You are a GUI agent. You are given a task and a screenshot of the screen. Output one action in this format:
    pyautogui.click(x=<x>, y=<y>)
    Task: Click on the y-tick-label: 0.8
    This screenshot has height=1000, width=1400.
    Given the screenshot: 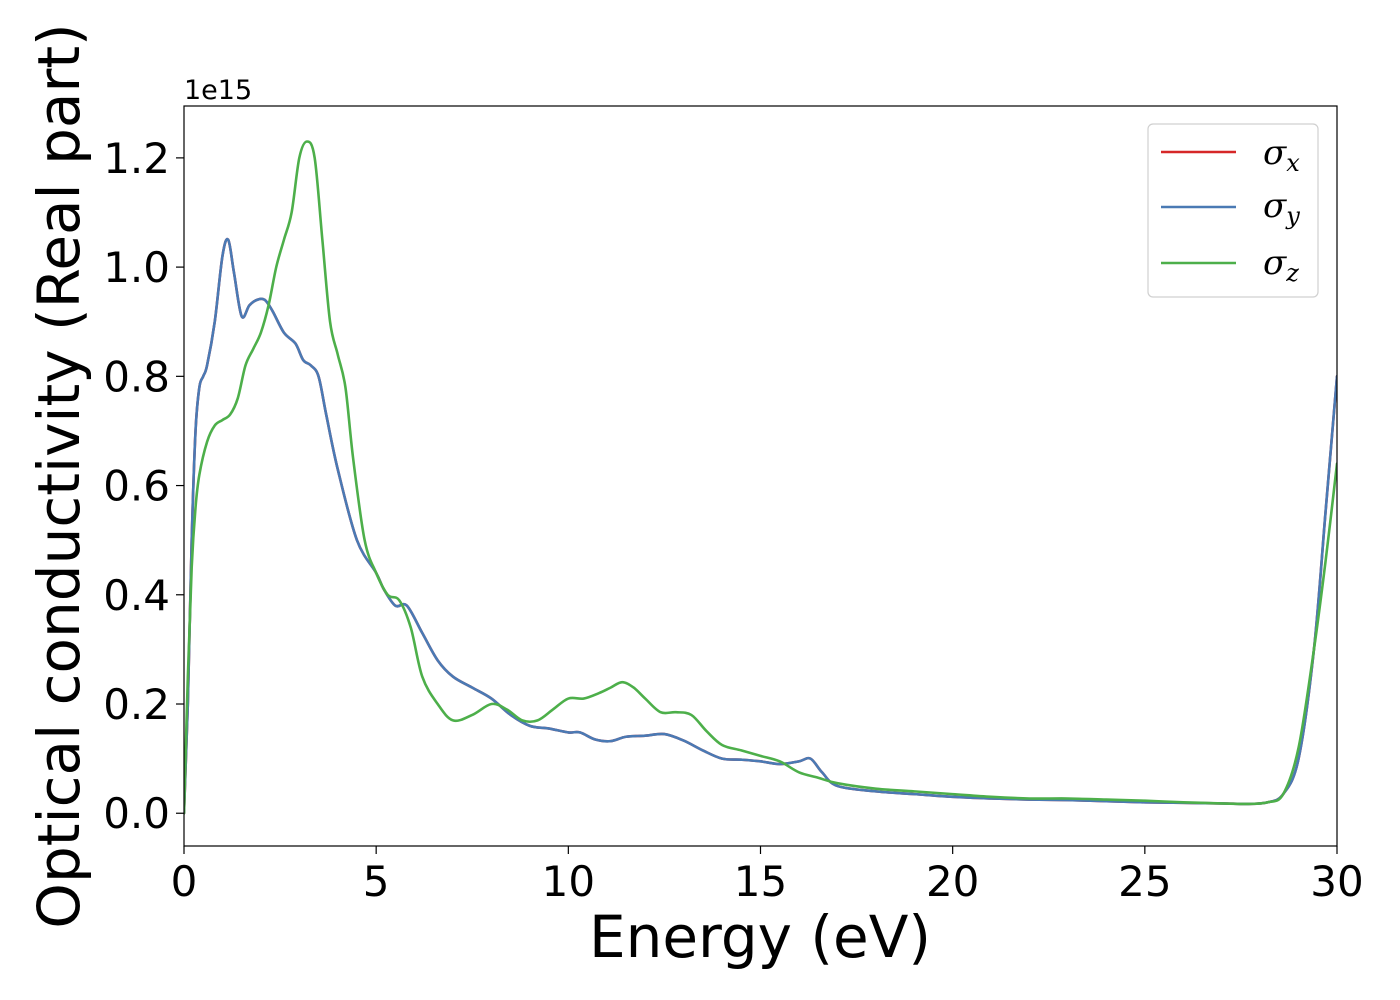 What is the action you would take?
    pyautogui.click(x=136, y=376)
    